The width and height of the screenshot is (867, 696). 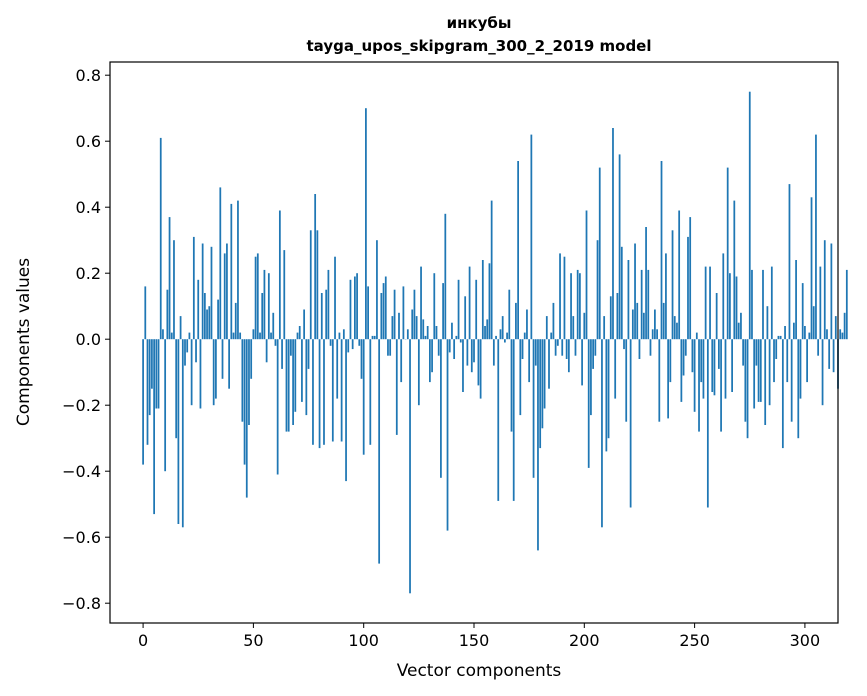 What do you see at coordinates (479, 671) in the screenshot?
I see `x-axis-label: Vector components` at bounding box center [479, 671].